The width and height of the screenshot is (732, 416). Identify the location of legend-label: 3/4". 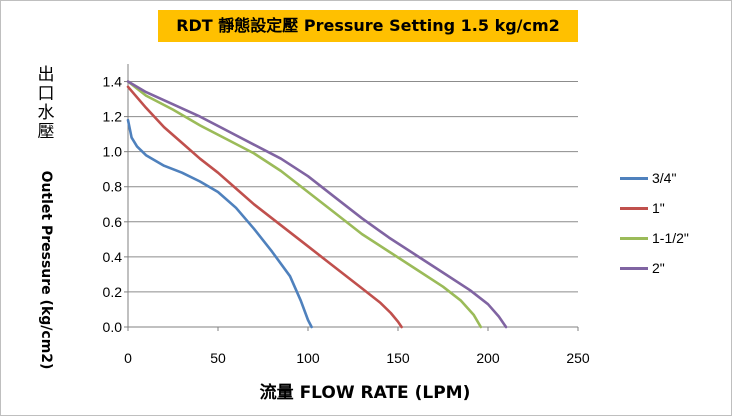
(664, 178).